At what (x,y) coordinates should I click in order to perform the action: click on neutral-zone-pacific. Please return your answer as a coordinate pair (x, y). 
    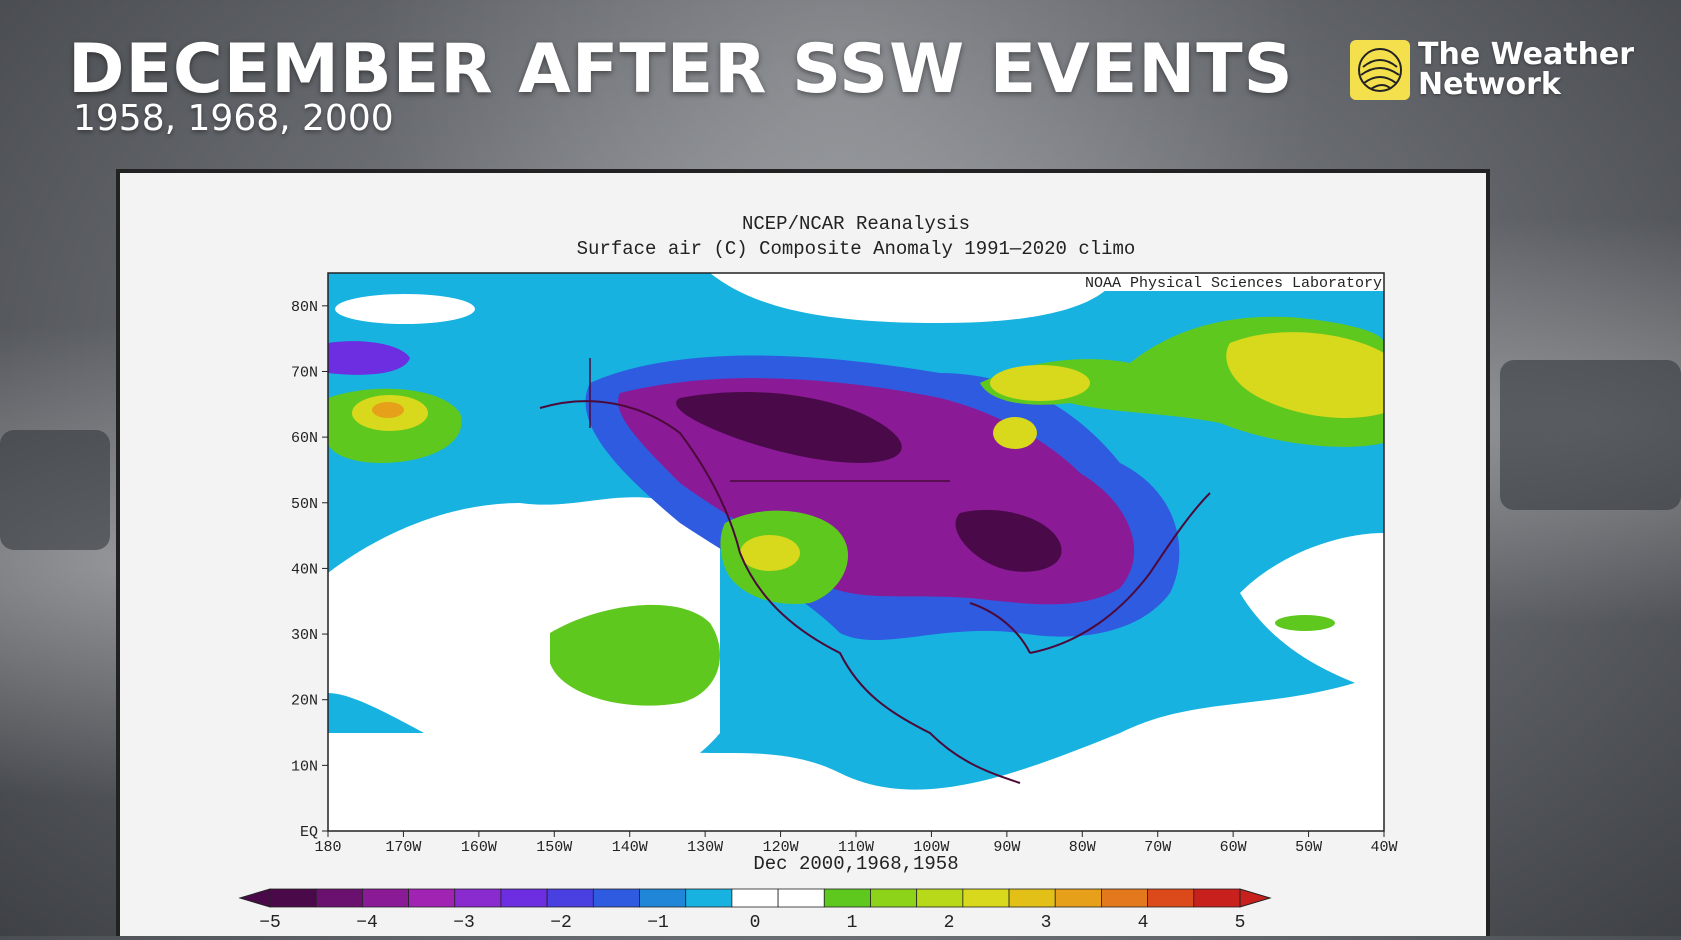
    Looking at the image, I should click on (524, 645).